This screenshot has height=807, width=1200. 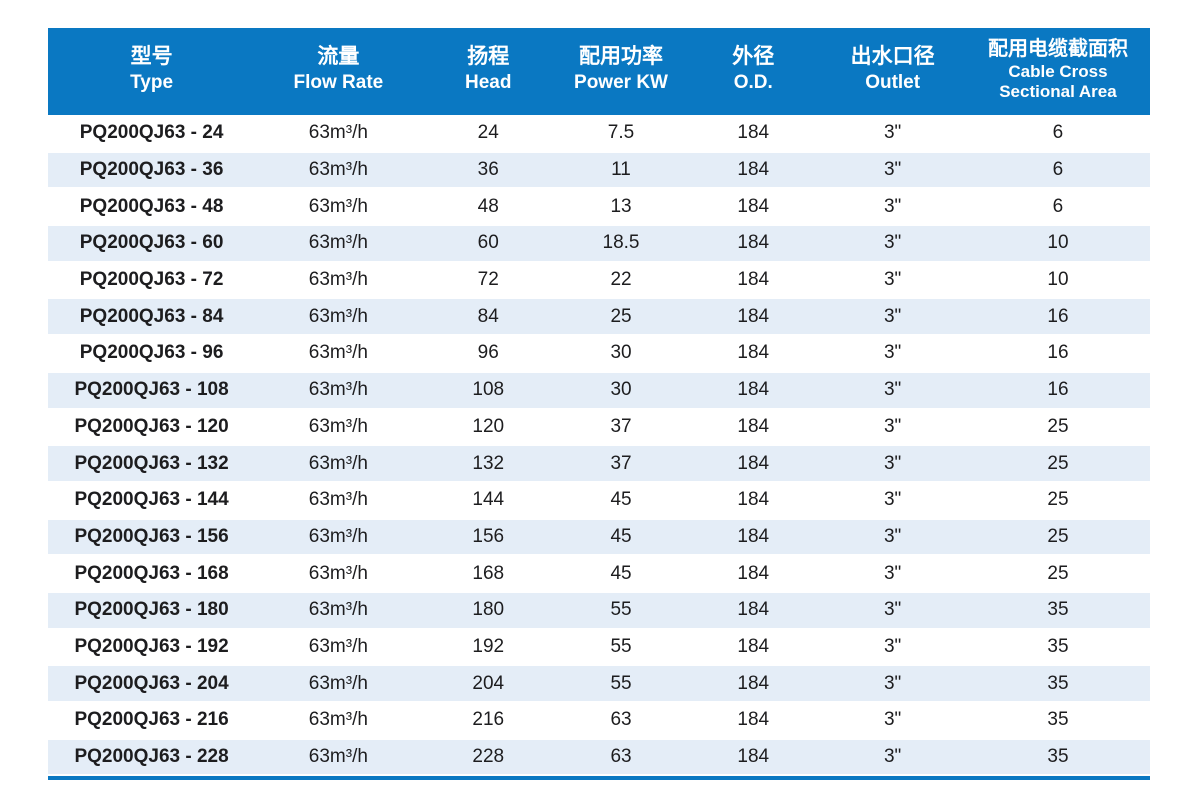 I want to click on cell-type: PQ200QJ63 - 48, so click(x=151, y=206).